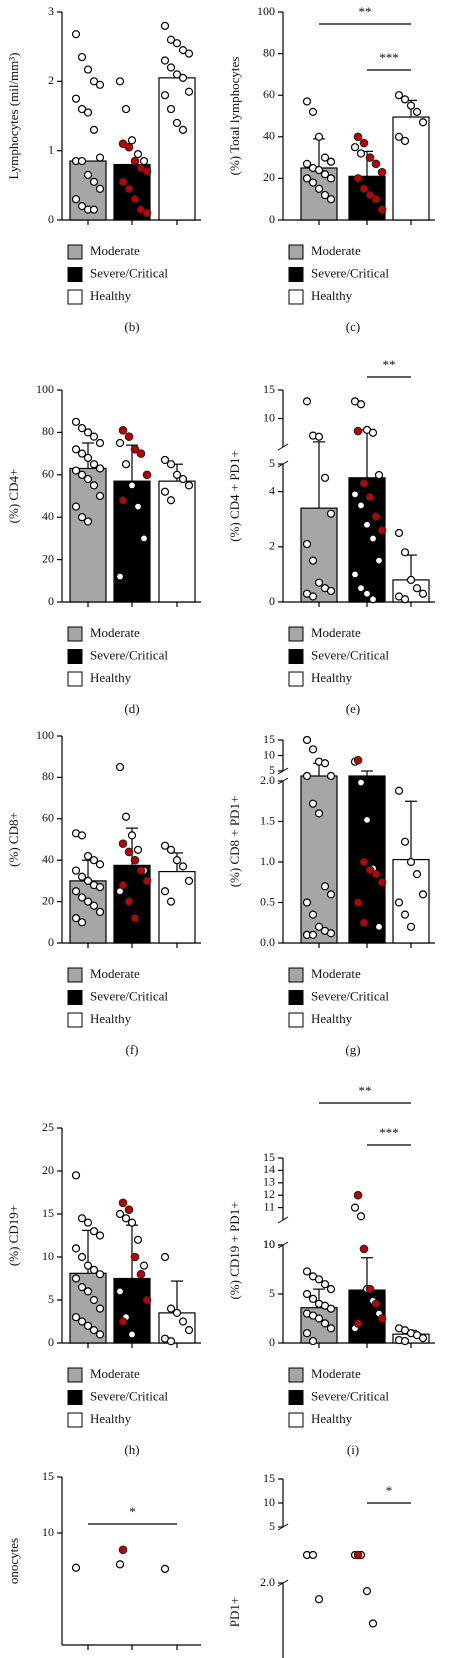 This screenshot has height=1658, width=465. What do you see at coordinates (272, 546) in the screenshot?
I see `y-tick-label: 2` at bounding box center [272, 546].